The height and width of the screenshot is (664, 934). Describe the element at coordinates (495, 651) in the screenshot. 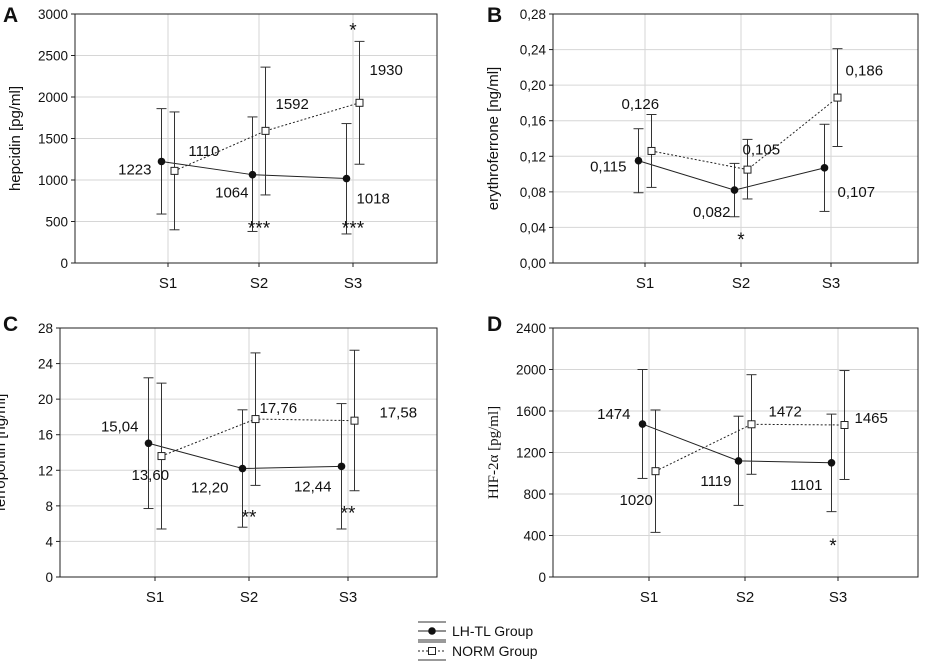

I see `legend-label: NORM Group` at that location.